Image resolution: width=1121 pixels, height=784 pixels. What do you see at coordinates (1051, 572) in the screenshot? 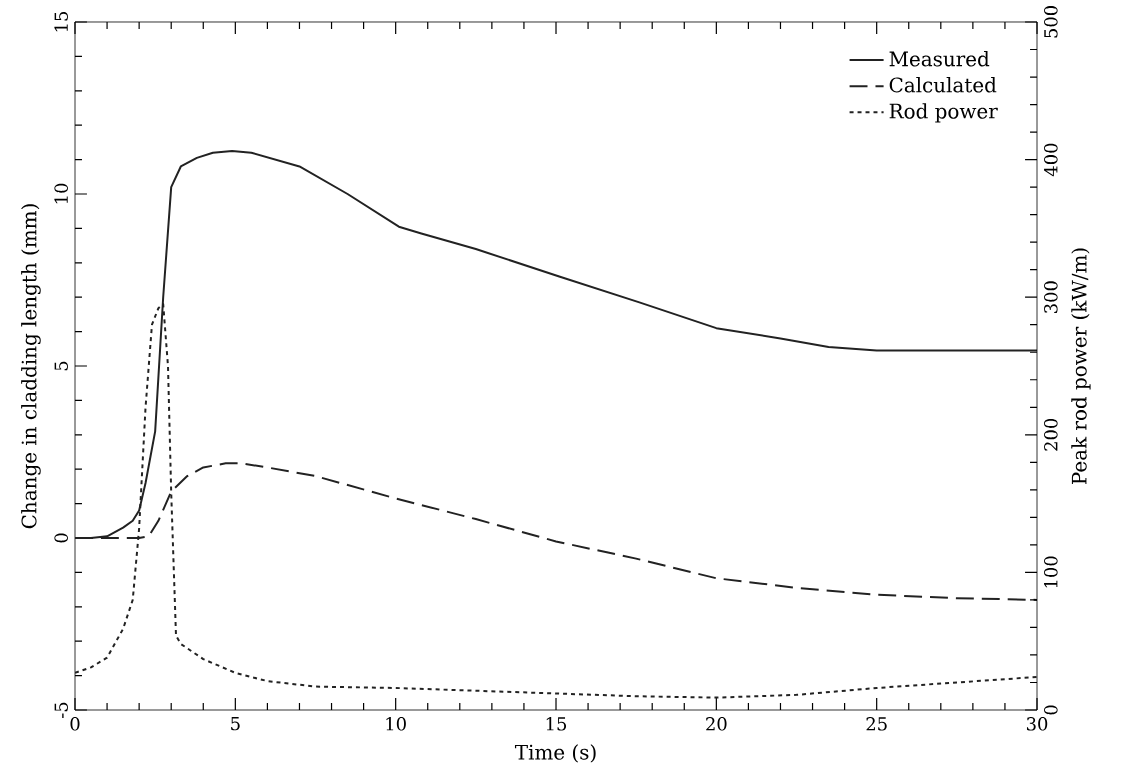
I see `y2-tick-label: 100` at bounding box center [1051, 572].